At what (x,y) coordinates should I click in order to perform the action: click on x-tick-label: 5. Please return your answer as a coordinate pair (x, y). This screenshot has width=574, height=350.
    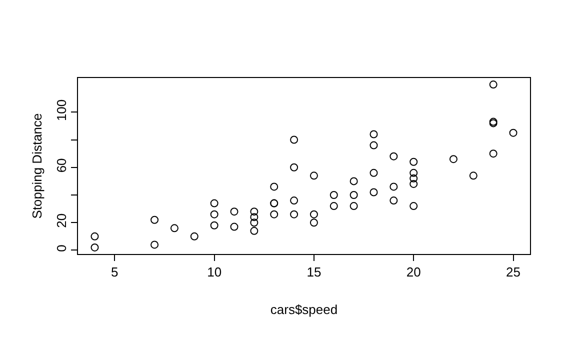
    Looking at the image, I should click on (114, 272).